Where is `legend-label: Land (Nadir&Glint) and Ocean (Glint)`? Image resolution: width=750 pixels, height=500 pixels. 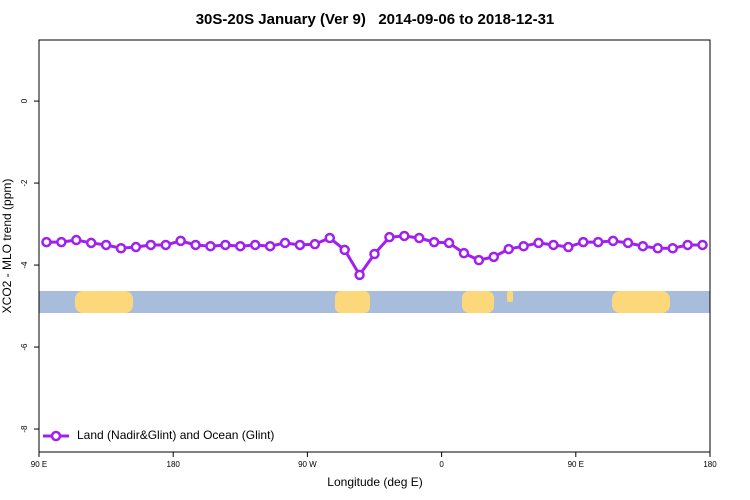
legend-label: Land (Nadir&Glint) and Ocean (Glint) is located at coordinates (175, 435).